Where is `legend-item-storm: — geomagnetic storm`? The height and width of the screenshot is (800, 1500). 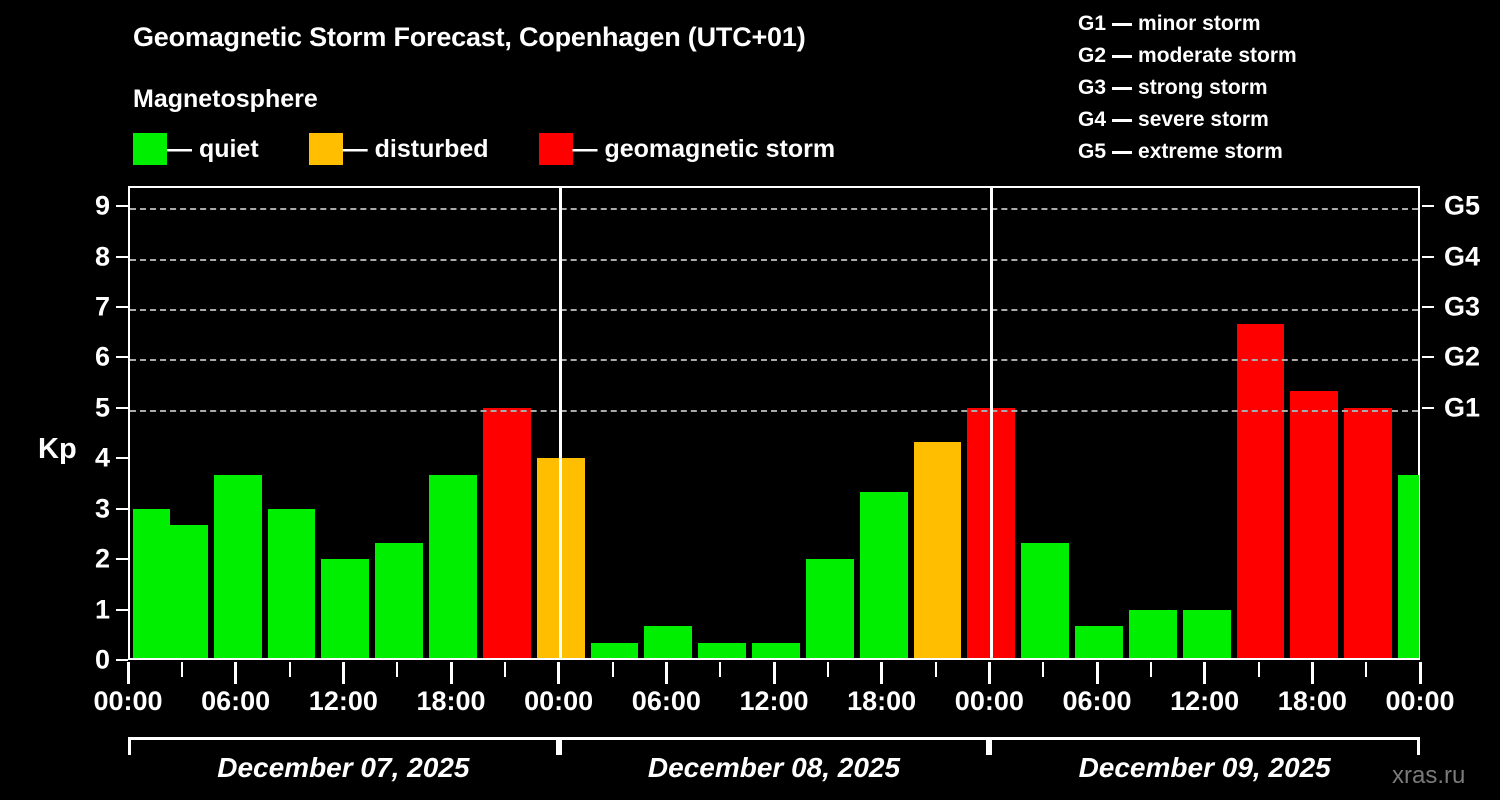
legend-item-storm: — geomagnetic storm is located at coordinates (687, 149).